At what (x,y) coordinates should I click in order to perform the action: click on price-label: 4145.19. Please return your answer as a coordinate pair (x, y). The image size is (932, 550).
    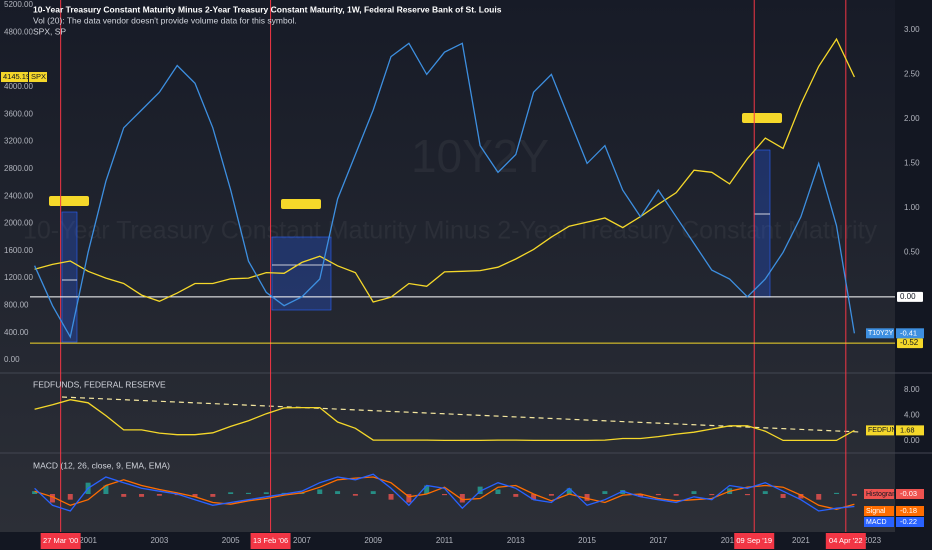
    Looking at the image, I should click on (16, 76).